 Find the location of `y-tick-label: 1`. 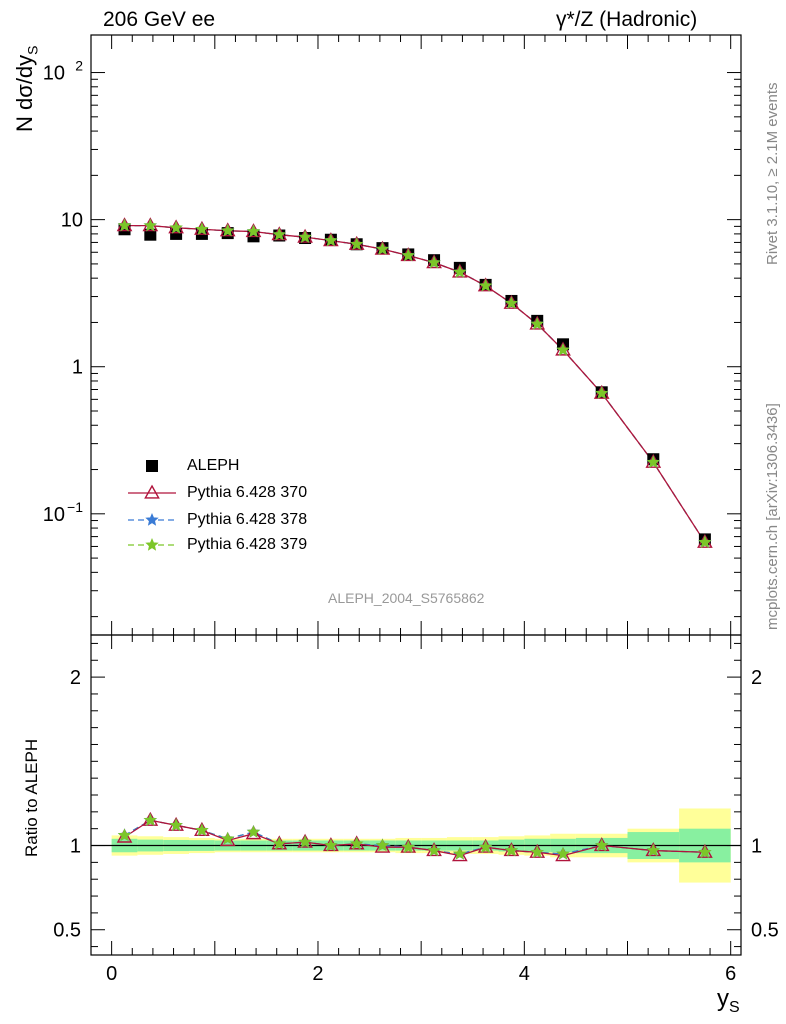

y-tick-label: 1 is located at coordinates (77, 368).